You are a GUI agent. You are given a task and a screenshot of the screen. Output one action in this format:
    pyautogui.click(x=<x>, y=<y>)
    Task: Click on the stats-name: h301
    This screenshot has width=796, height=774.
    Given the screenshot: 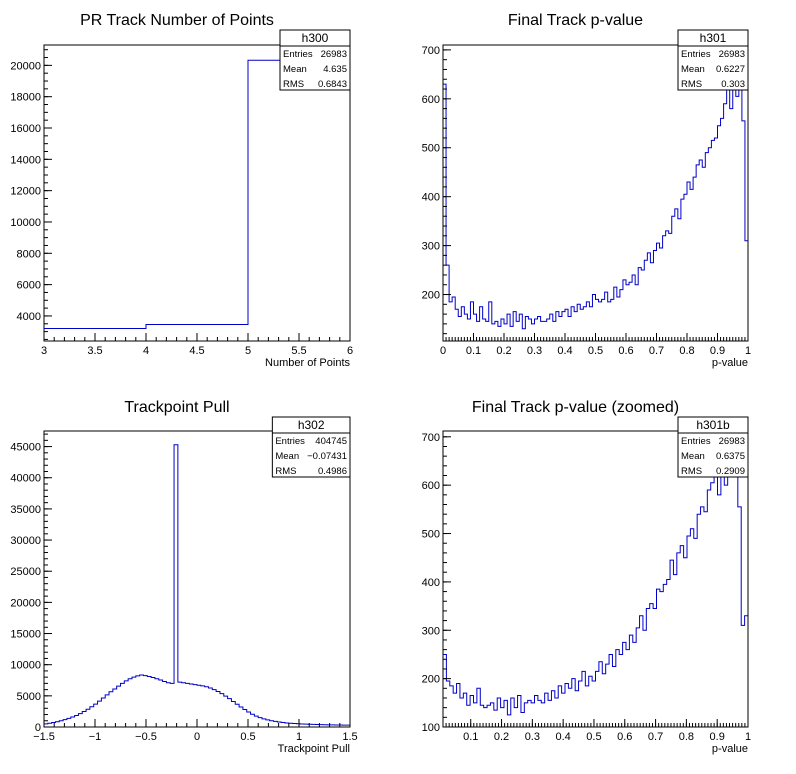 What is the action you would take?
    pyautogui.click(x=713, y=38)
    